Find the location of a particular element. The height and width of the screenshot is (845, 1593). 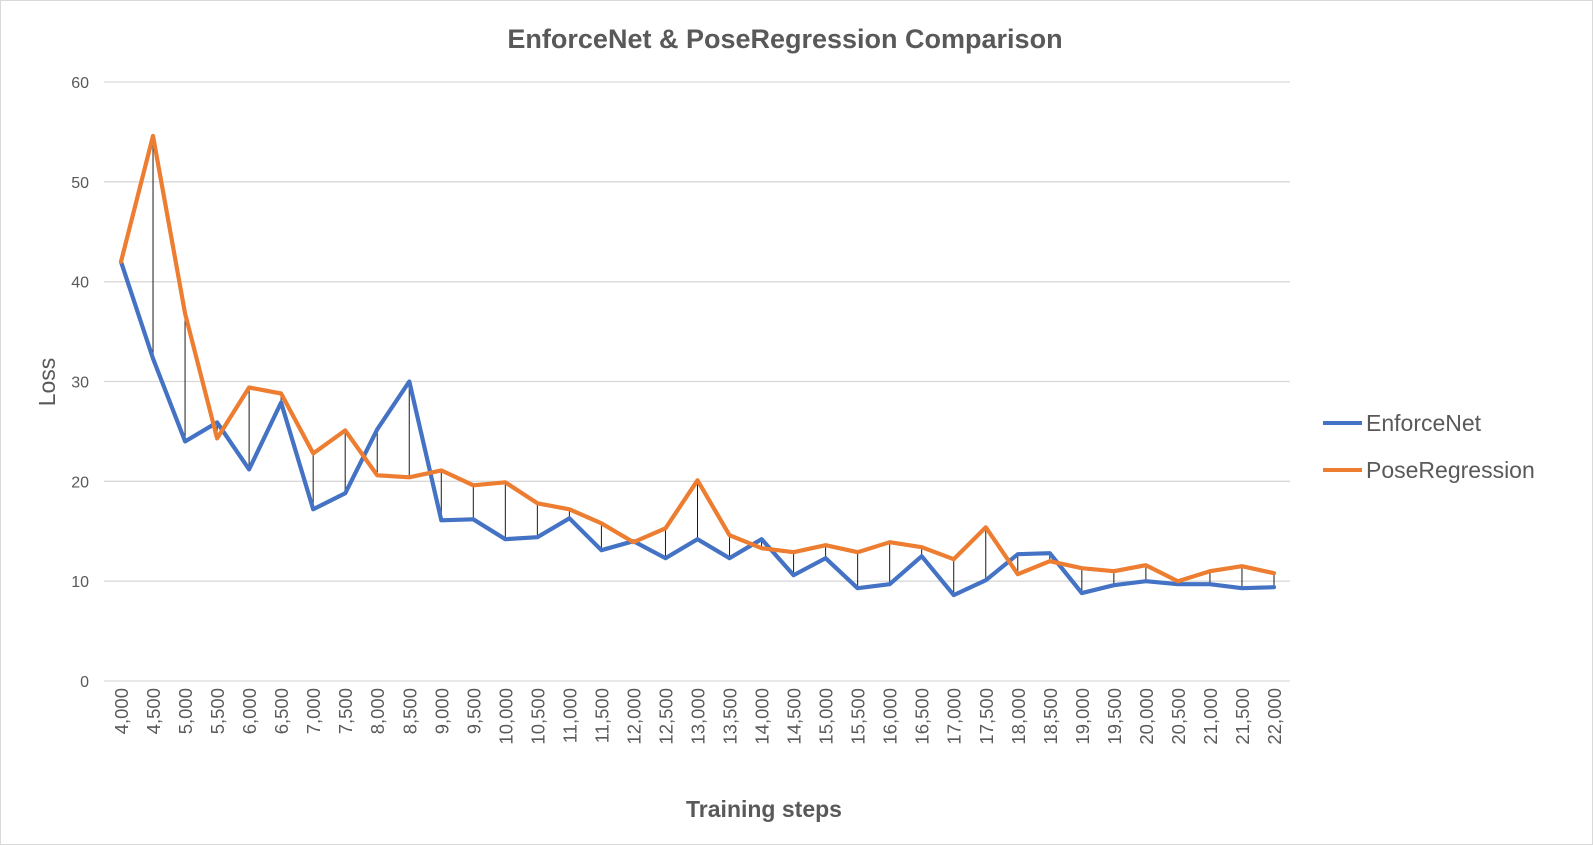

x-tick-label: 19,000 is located at coordinates (1082, 716).